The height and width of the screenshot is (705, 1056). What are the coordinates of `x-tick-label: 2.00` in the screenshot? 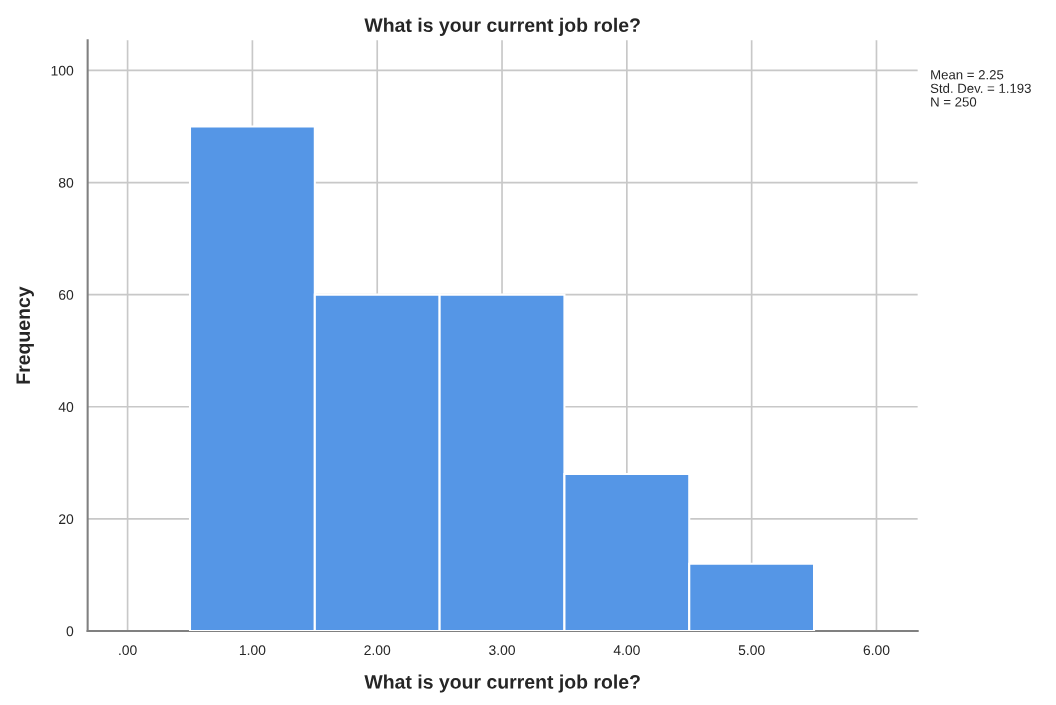 It's located at (377, 650).